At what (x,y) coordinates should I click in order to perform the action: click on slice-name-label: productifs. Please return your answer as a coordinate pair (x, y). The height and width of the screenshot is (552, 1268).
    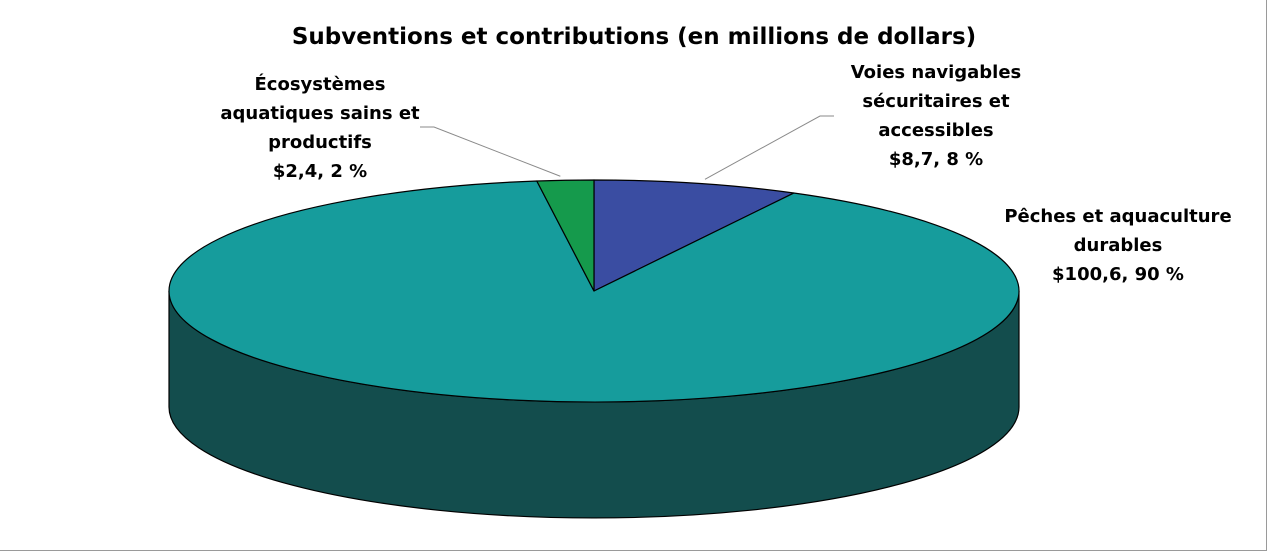
    Looking at the image, I should click on (320, 142).